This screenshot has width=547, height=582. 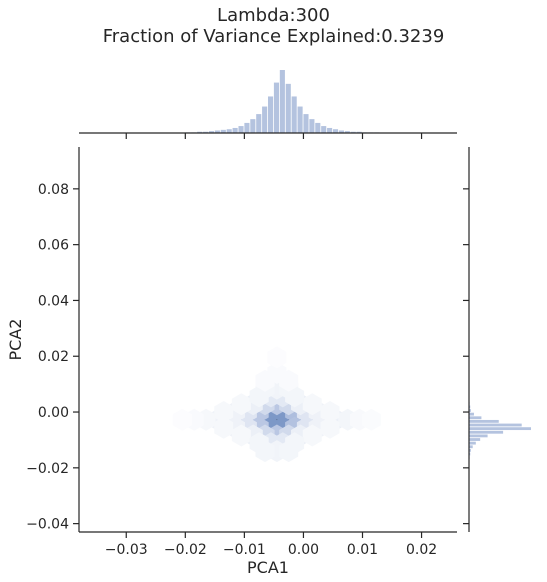 What do you see at coordinates (273, 15) in the screenshot?
I see `chart-title-line-1: Lambda:300` at bounding box center [273, 15].